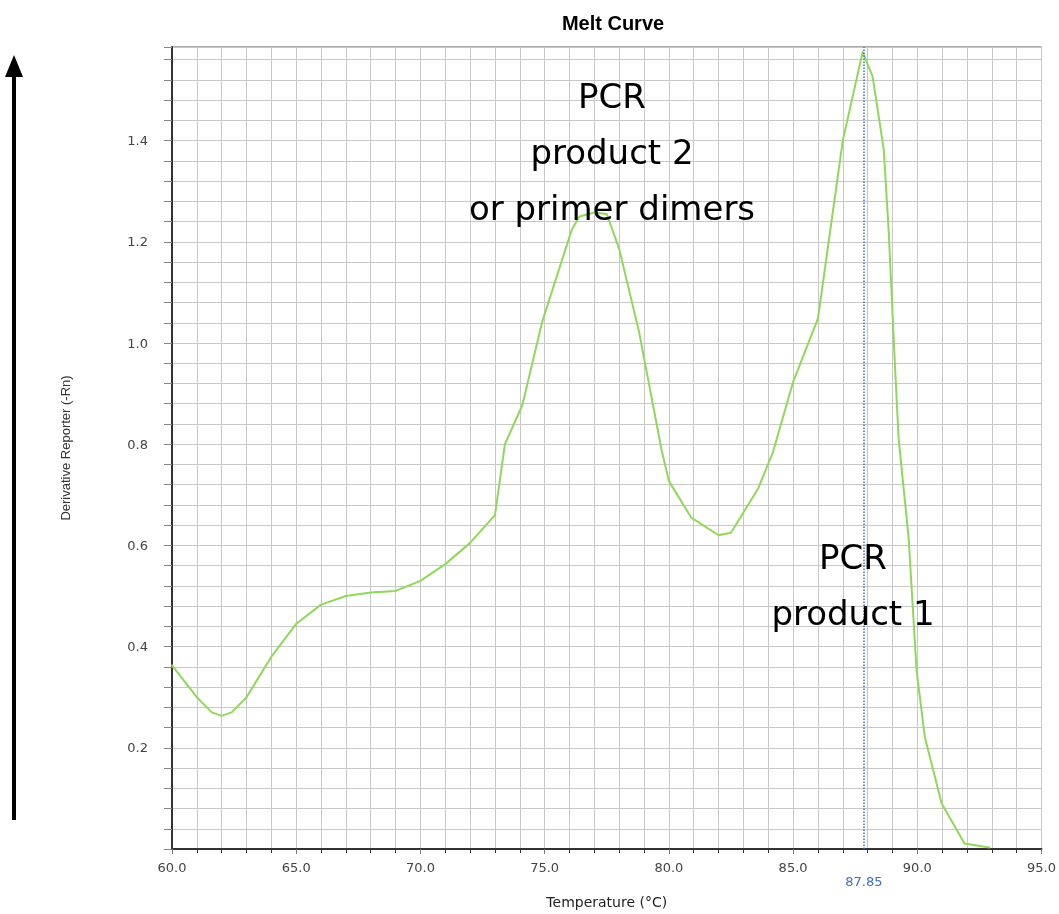  I want to click on annotation: PCR product 1, so click(853, 585).